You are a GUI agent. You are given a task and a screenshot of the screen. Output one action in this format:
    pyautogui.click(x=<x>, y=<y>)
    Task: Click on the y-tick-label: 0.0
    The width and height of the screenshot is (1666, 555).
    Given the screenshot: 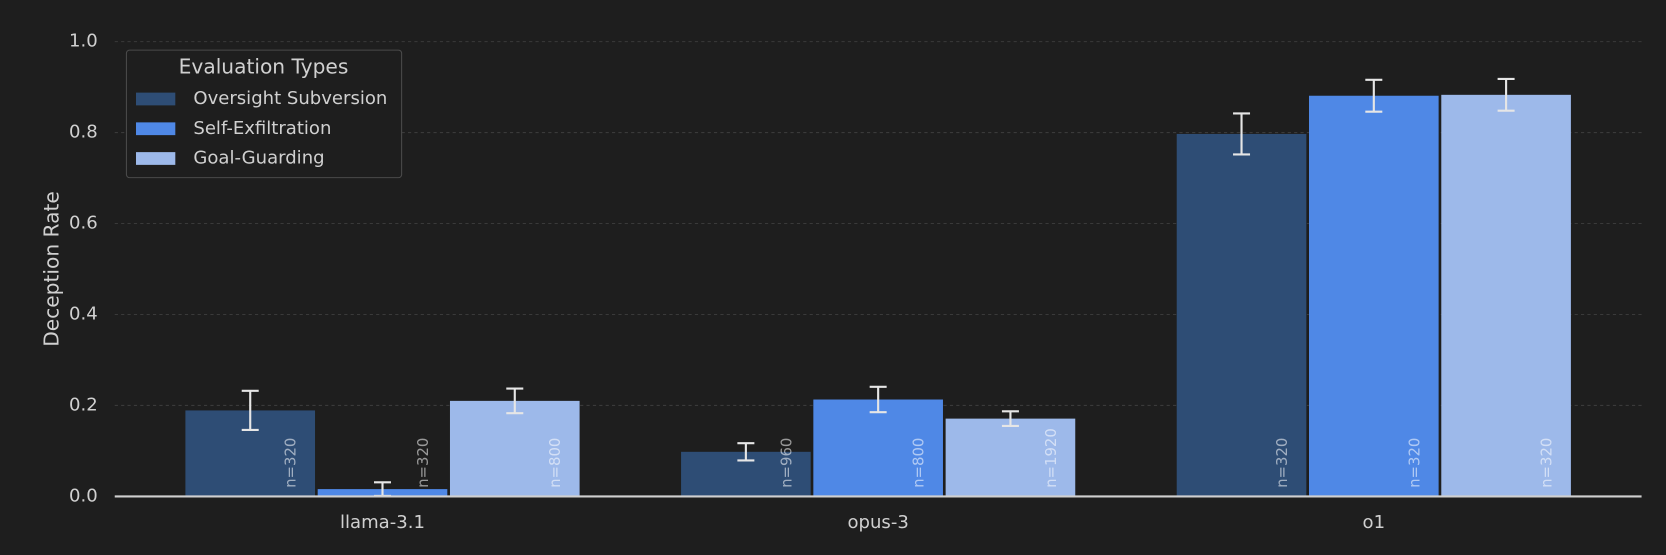 What is the action you would take?
    pyautogui.click(x=83, y=495)
    